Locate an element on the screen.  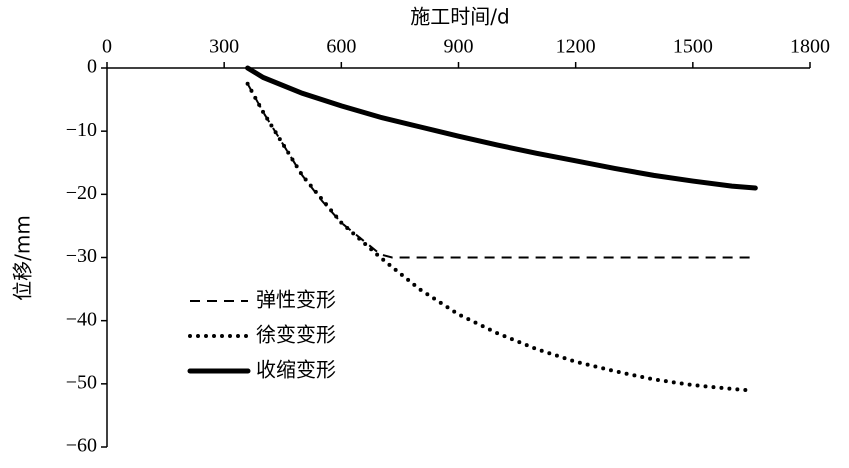
legend-label: 收缩变形 is located at coordinates (296, 370).